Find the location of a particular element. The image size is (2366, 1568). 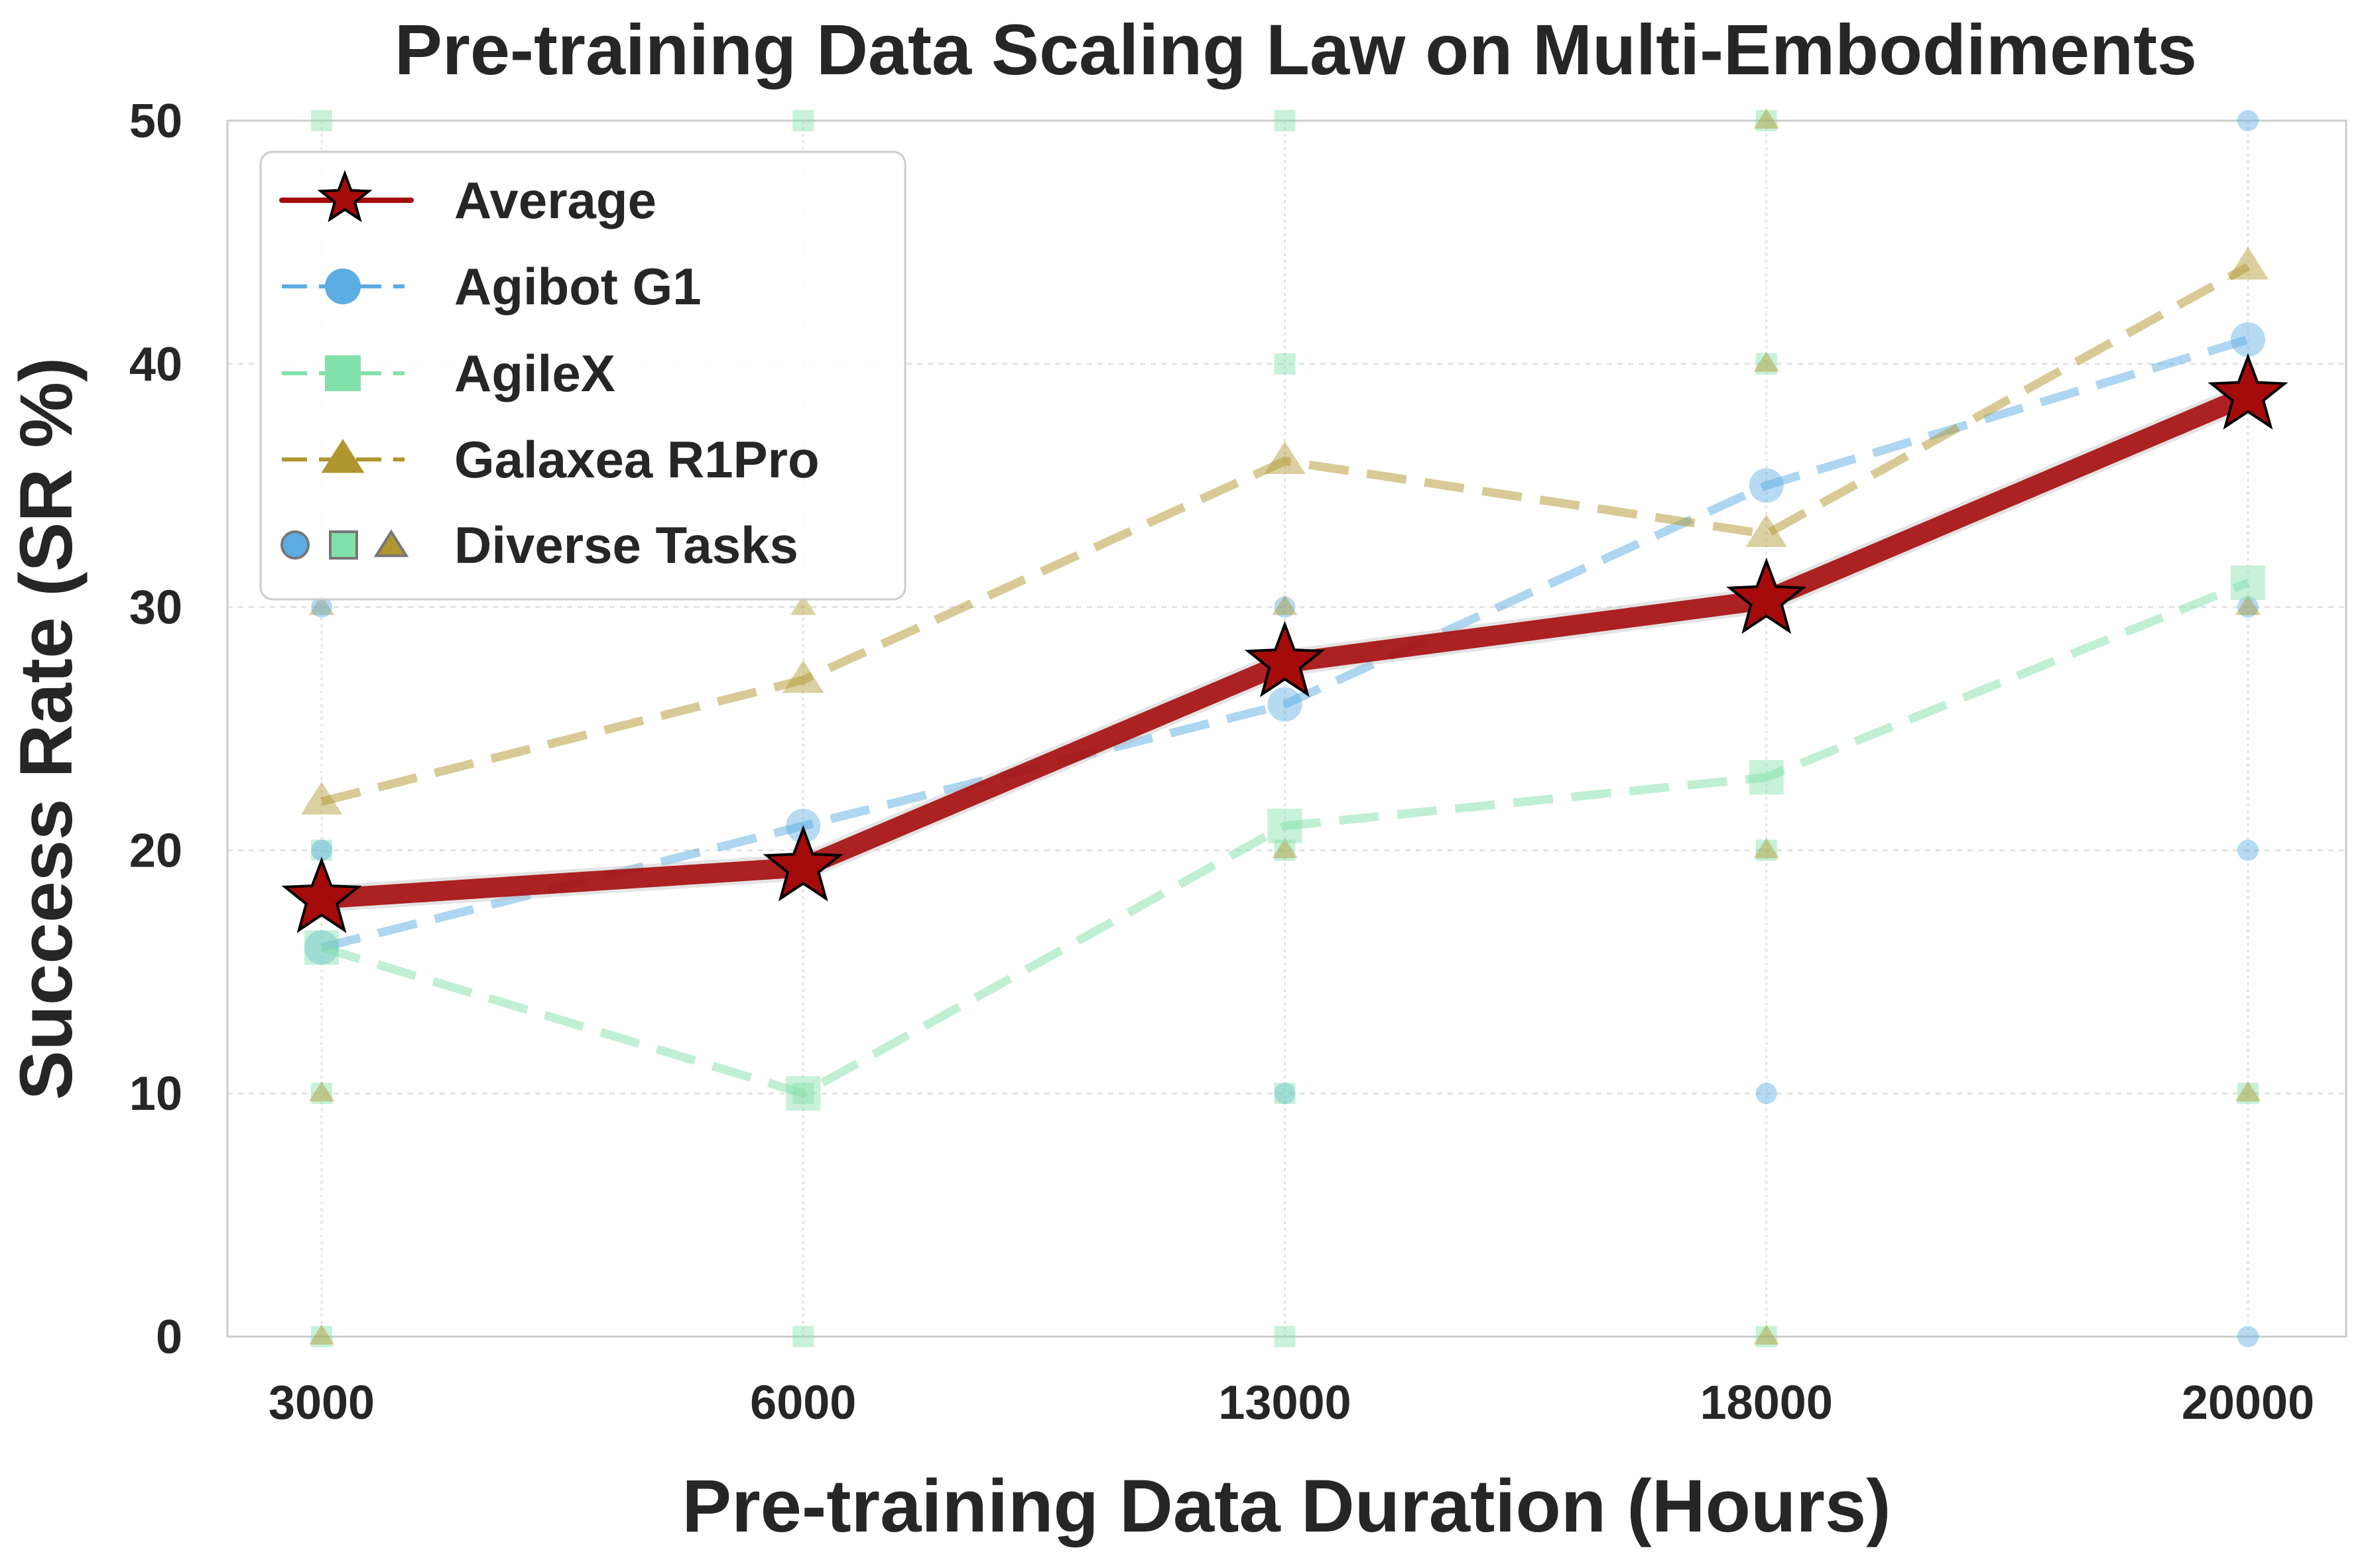

y-axis-label: Success Rate (SR %) is located at coordinates (46, 728).